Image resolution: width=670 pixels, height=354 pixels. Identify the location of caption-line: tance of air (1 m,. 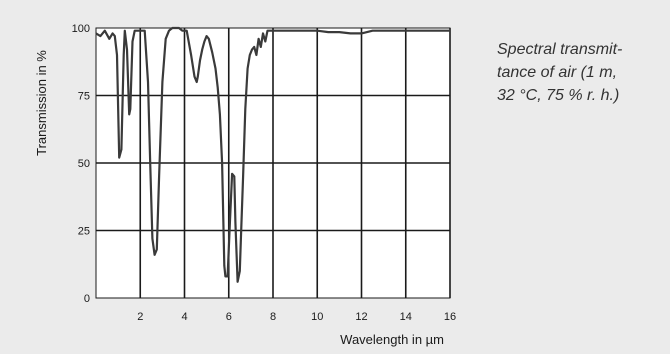
(557, 72).